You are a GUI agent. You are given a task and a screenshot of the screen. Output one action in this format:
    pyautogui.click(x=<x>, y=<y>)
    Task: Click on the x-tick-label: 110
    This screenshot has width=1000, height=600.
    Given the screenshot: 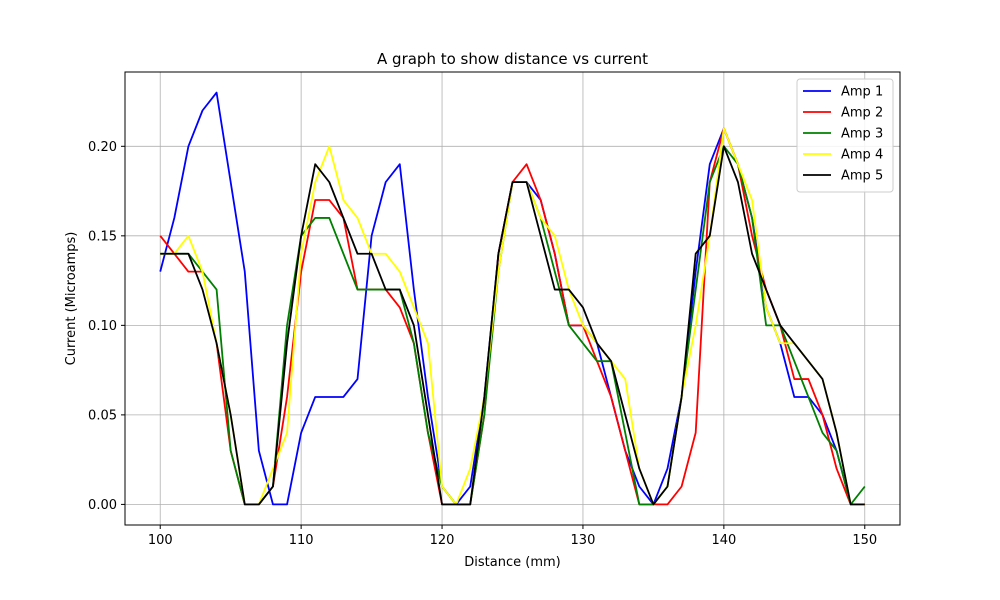 What is the action you would take?
    pyautogui.click(x=301, y=540)
    